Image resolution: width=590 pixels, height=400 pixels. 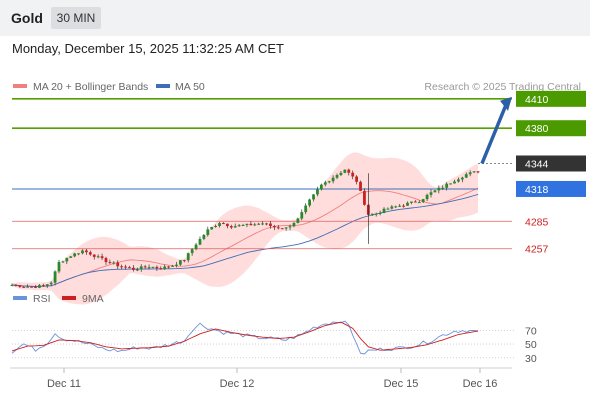 I want to click on time-axis-label: Dec 16, so click(x=480, y=384).